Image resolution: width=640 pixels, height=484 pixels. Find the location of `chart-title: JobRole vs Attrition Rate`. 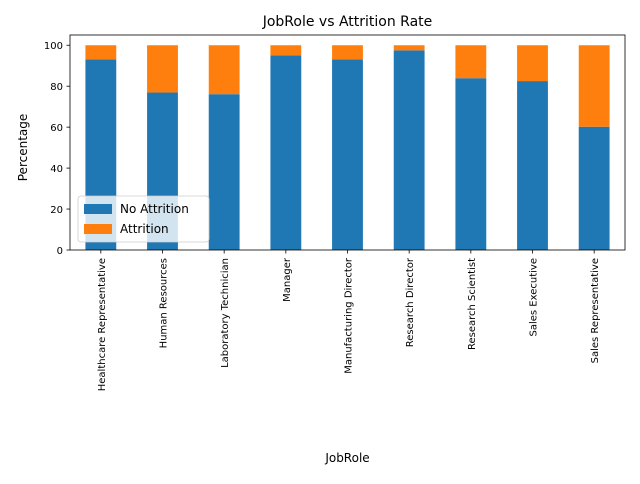

chart-title: JobRole vs Attrition Rate is located at coordinates (347, 22).